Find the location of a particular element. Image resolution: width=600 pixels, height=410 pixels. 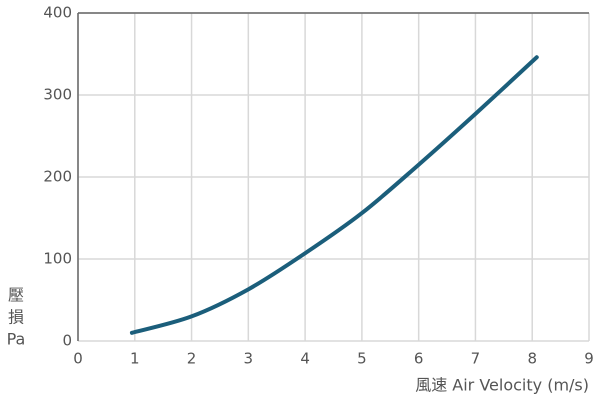

y-tick-label: 100 is located at coordinates (57, 259).